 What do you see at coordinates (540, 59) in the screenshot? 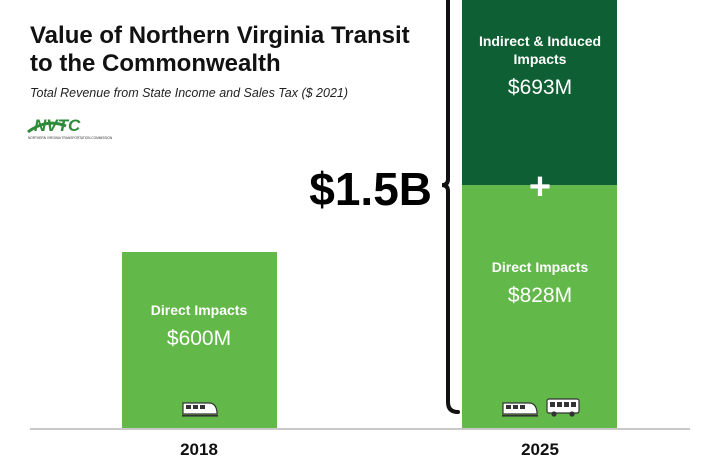
I see `bar-series-label-indirect-2025-line2: Impacts` at bounding box center [540, 59].